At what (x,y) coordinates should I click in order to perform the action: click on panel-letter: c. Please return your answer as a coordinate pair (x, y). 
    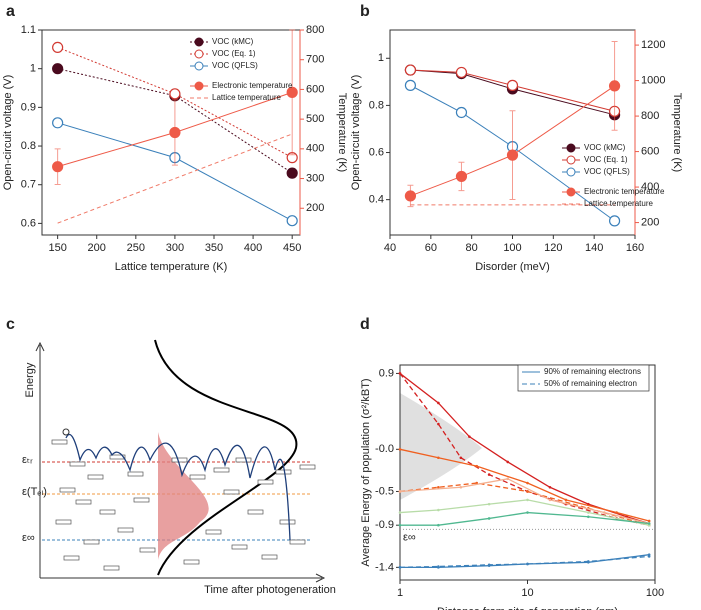
    Looking at the image, I should click on (10, 324).